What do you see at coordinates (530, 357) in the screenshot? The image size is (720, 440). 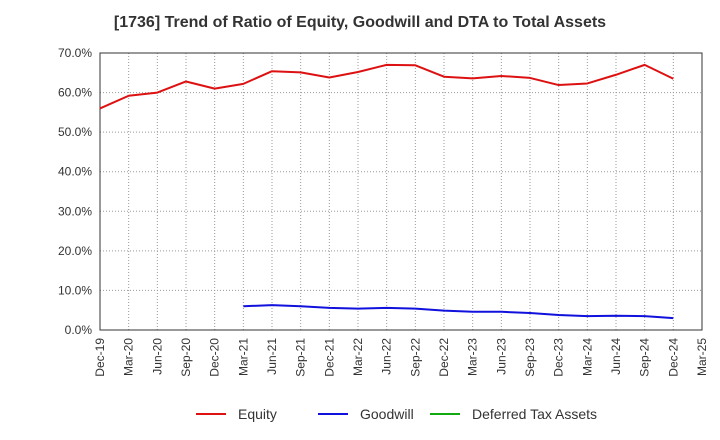 I see `x-tick-label: Sep-23` at bounding box center [530, 357].